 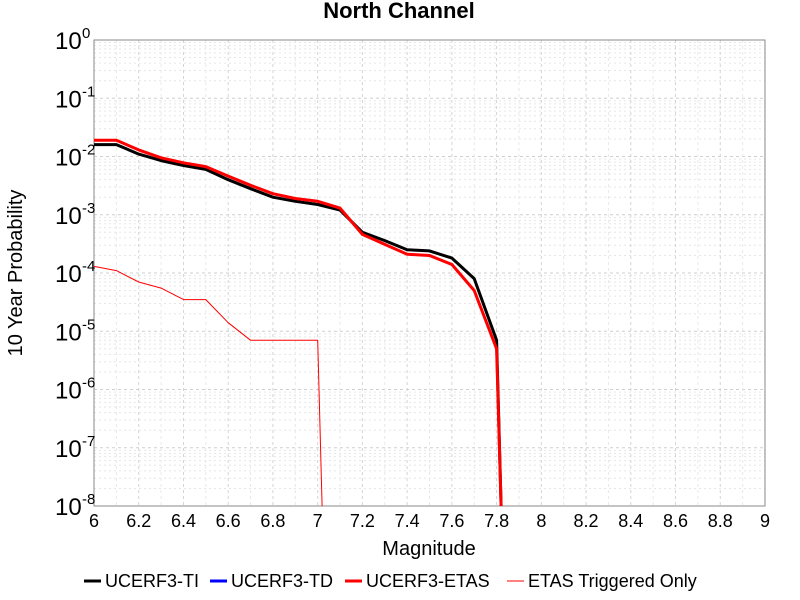 I want to click on x-tick-labels: 6 6.2 6.4 6.6 6.8 7 7.2 7.4 7.6 7.8 8 8.2 8.4 8.6 8.8 9, so click(x=429, y=521).